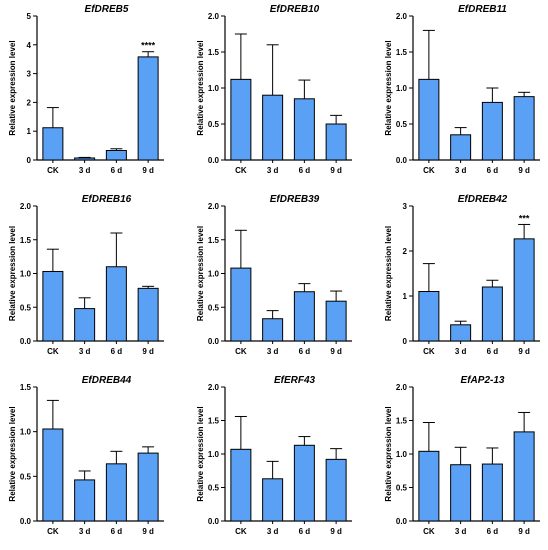  I want to click on y-tick-label: 4, so click(29, 45).